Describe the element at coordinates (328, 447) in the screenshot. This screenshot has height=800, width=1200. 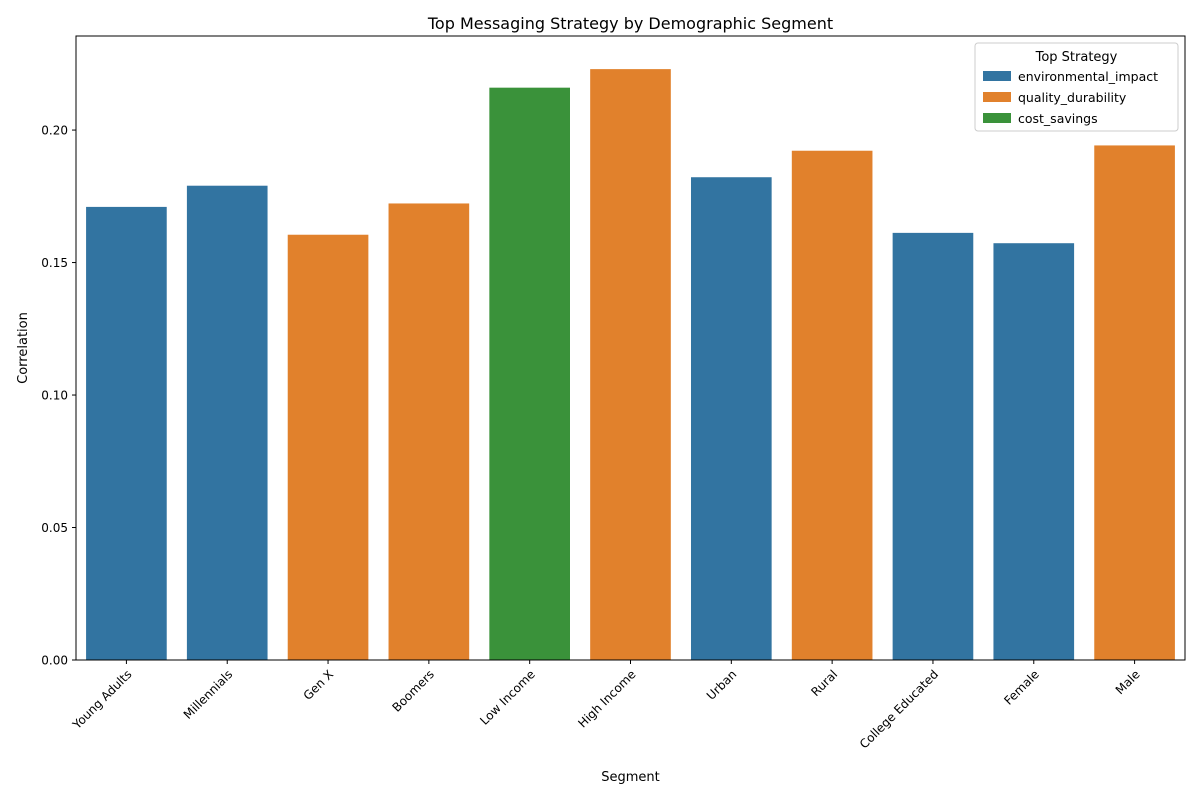
I see `bar-gen-x` at that location.